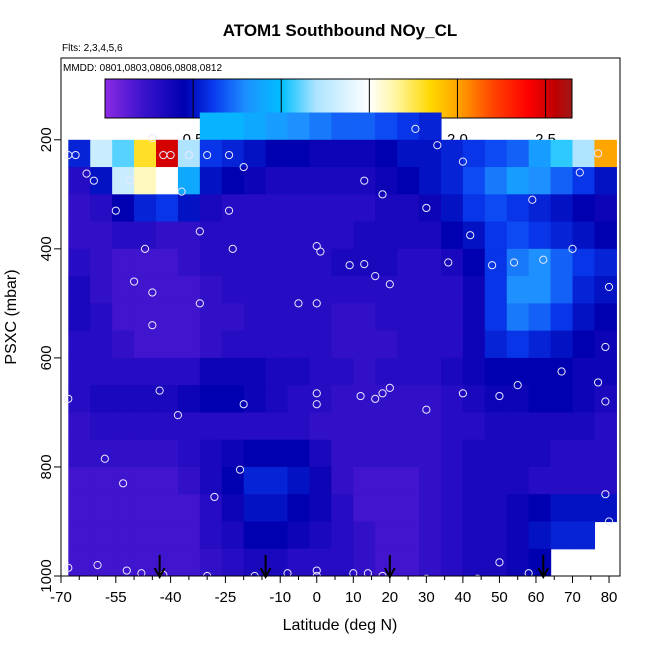 The width and height of the screenshot is (650, 650). Describe the element at coordinates (340, 30) in the screenshot. I see `chart-title: ATOM1 Southbound NOy_CL` at that location.